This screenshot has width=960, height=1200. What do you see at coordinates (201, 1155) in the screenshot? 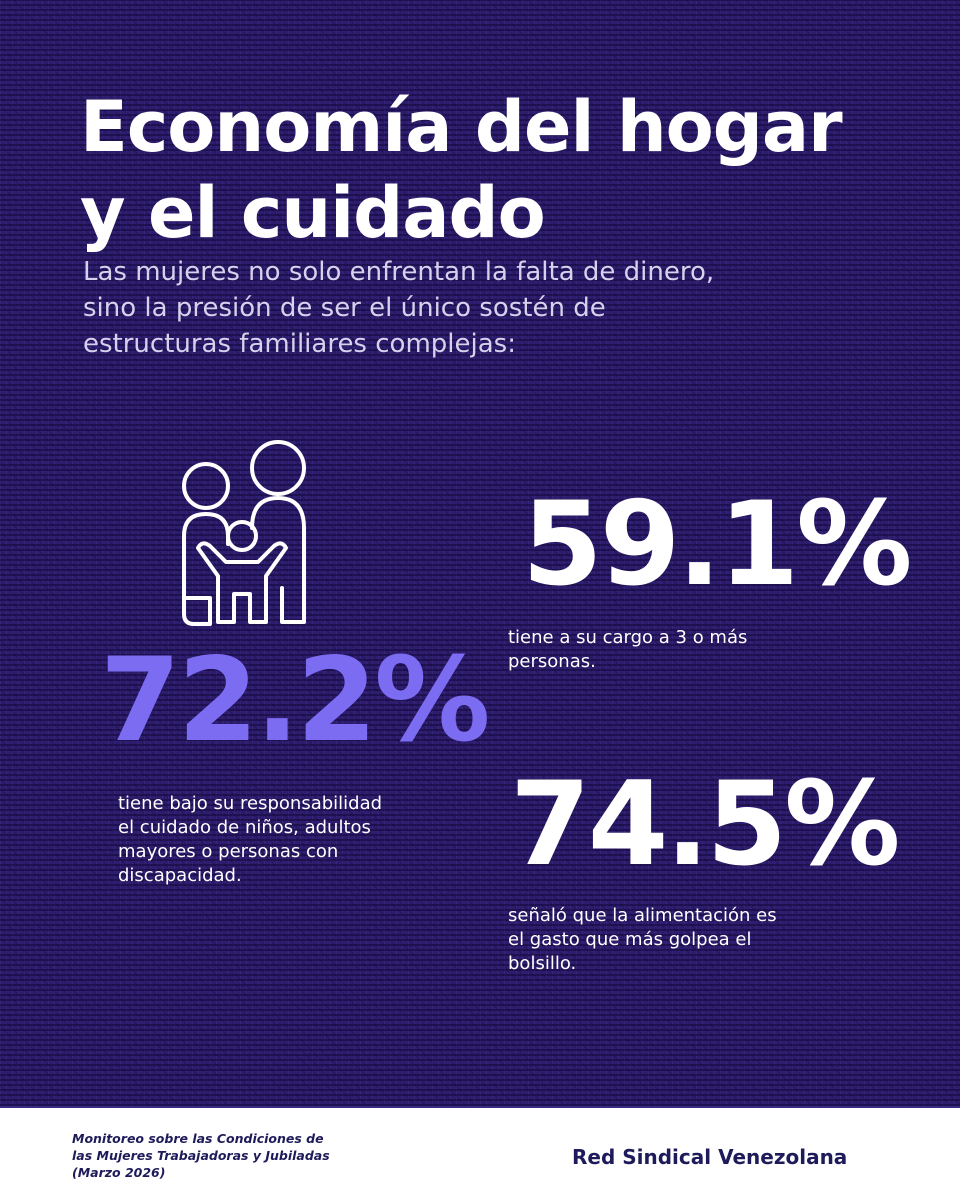
I see `footer-source-line-2: las Mujeres Trabajadoras y Jubiladas` at bounding box center [201, 1155].